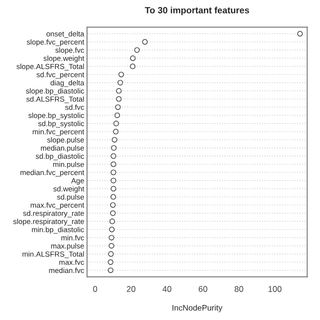  Describe the element at coordinates (275, 289) in the screenshot. I see `x-tick-label: 100` at that location.